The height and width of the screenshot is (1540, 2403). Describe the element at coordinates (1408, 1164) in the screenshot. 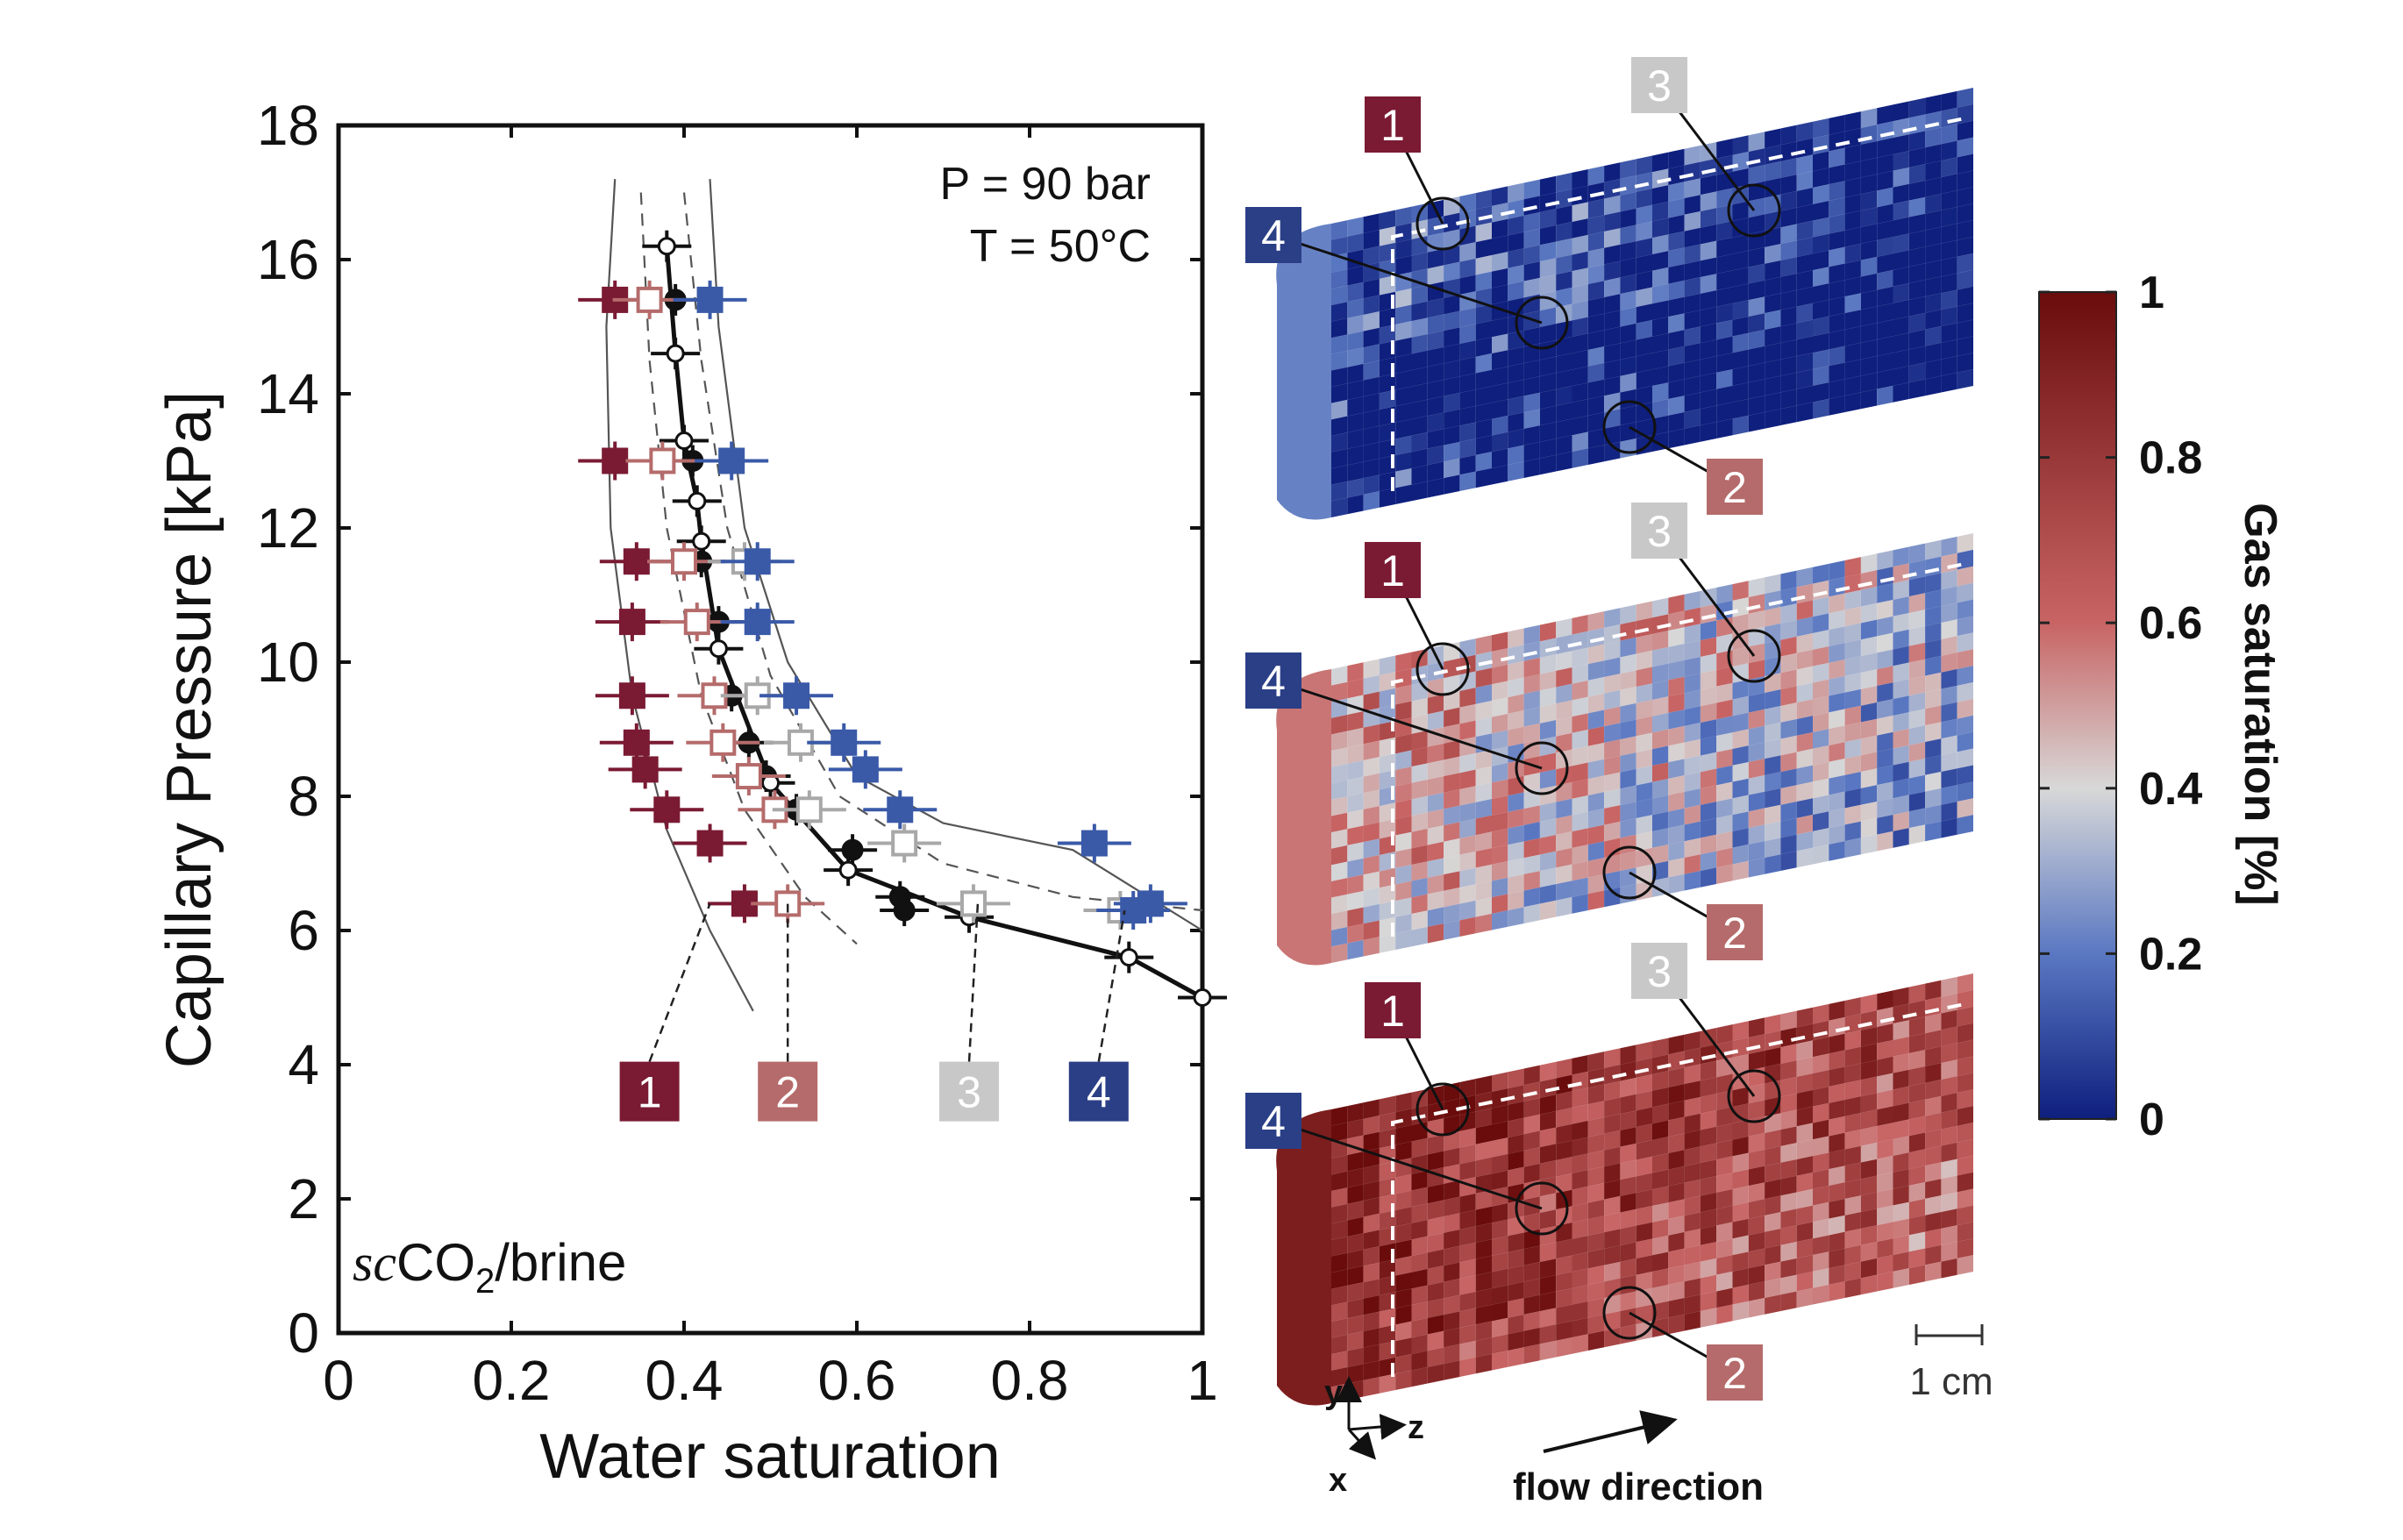

I see `region-leader` at that location.